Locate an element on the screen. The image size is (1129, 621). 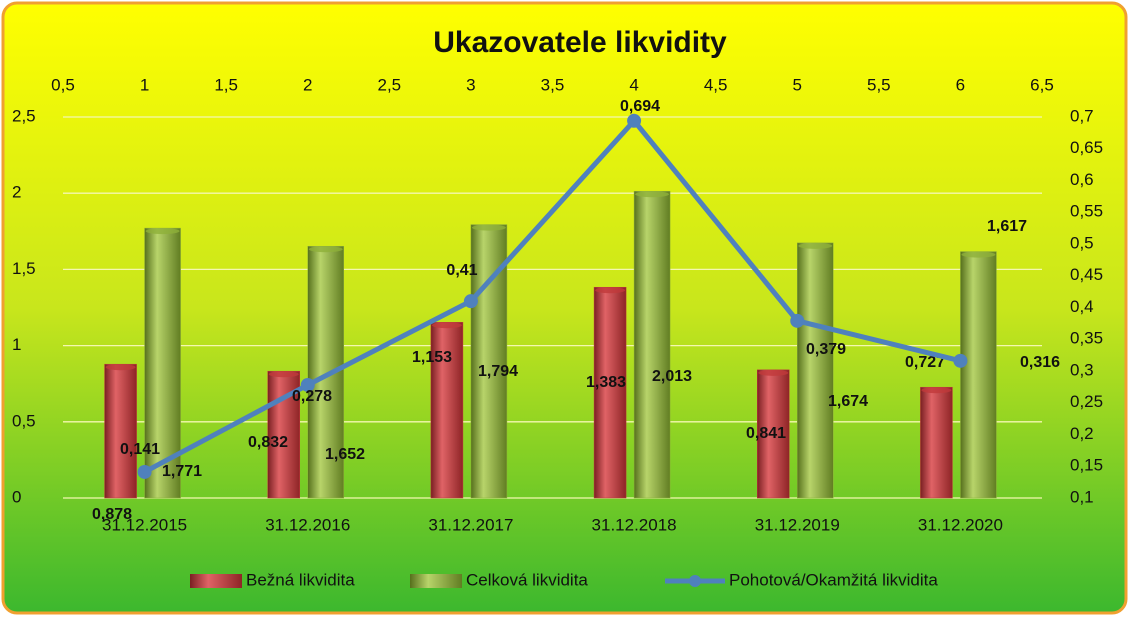
y2-tick-label: 0,25 is located at coordinates (1086, 401).